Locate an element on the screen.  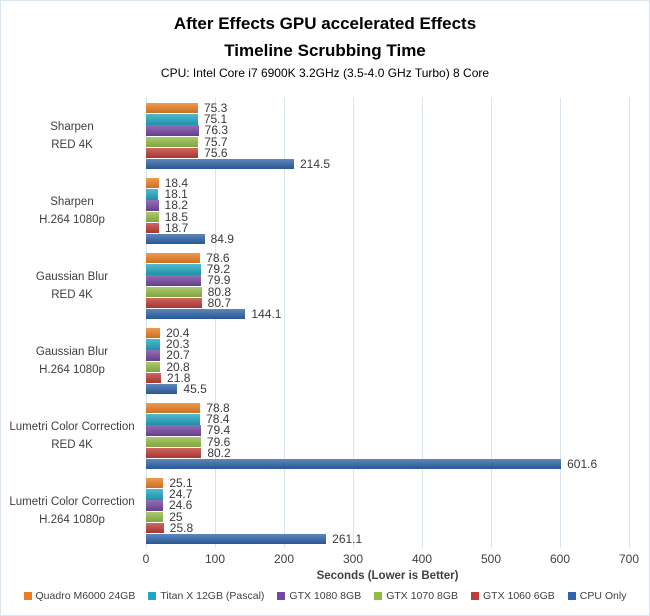
bar-value-label: 261.1 is located at coordinates (347, 539).